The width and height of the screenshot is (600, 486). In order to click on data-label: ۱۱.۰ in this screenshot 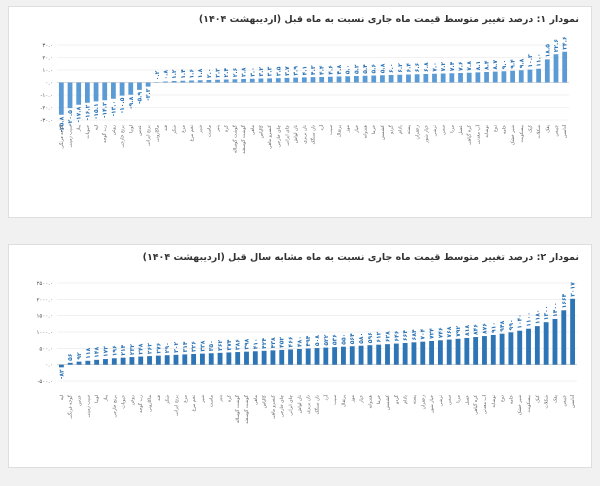, I will do `click(539, 59)`.